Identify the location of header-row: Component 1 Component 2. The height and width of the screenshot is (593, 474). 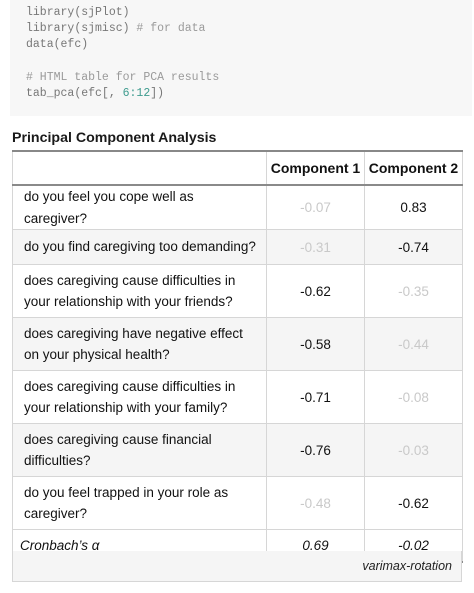
(237, 168).